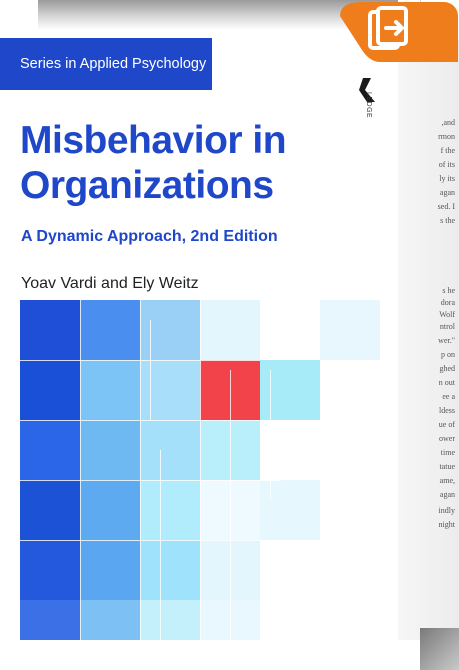 The image size is (459, 670). I want to click on page-edge-fragment: rmon, so click(446, 136).